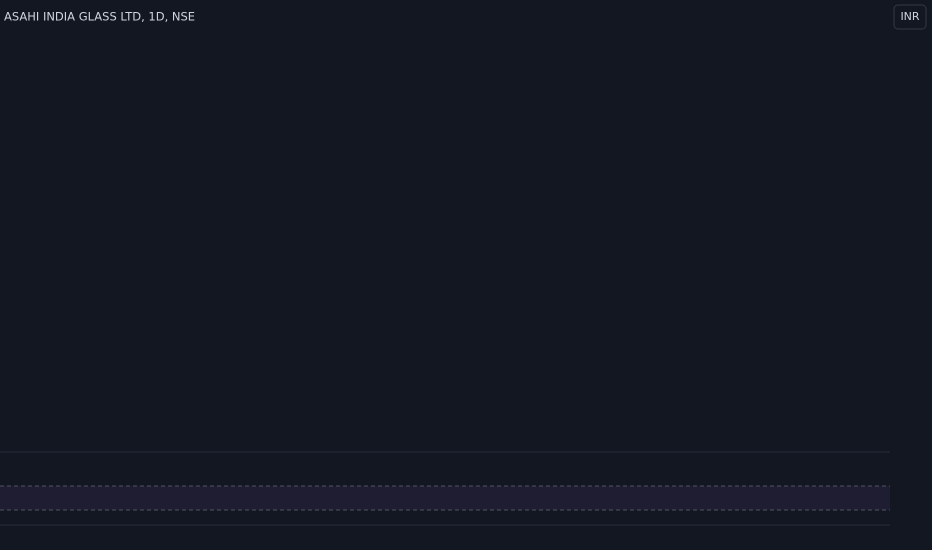 The width and height of the screenshot is (932, 550). What do you see at coordinates (99, 17) in the screenshot?
I see `chart-title: ASAHI INDIA GLASS LTD, 1D, NSE` at bounding box center [99, 17].